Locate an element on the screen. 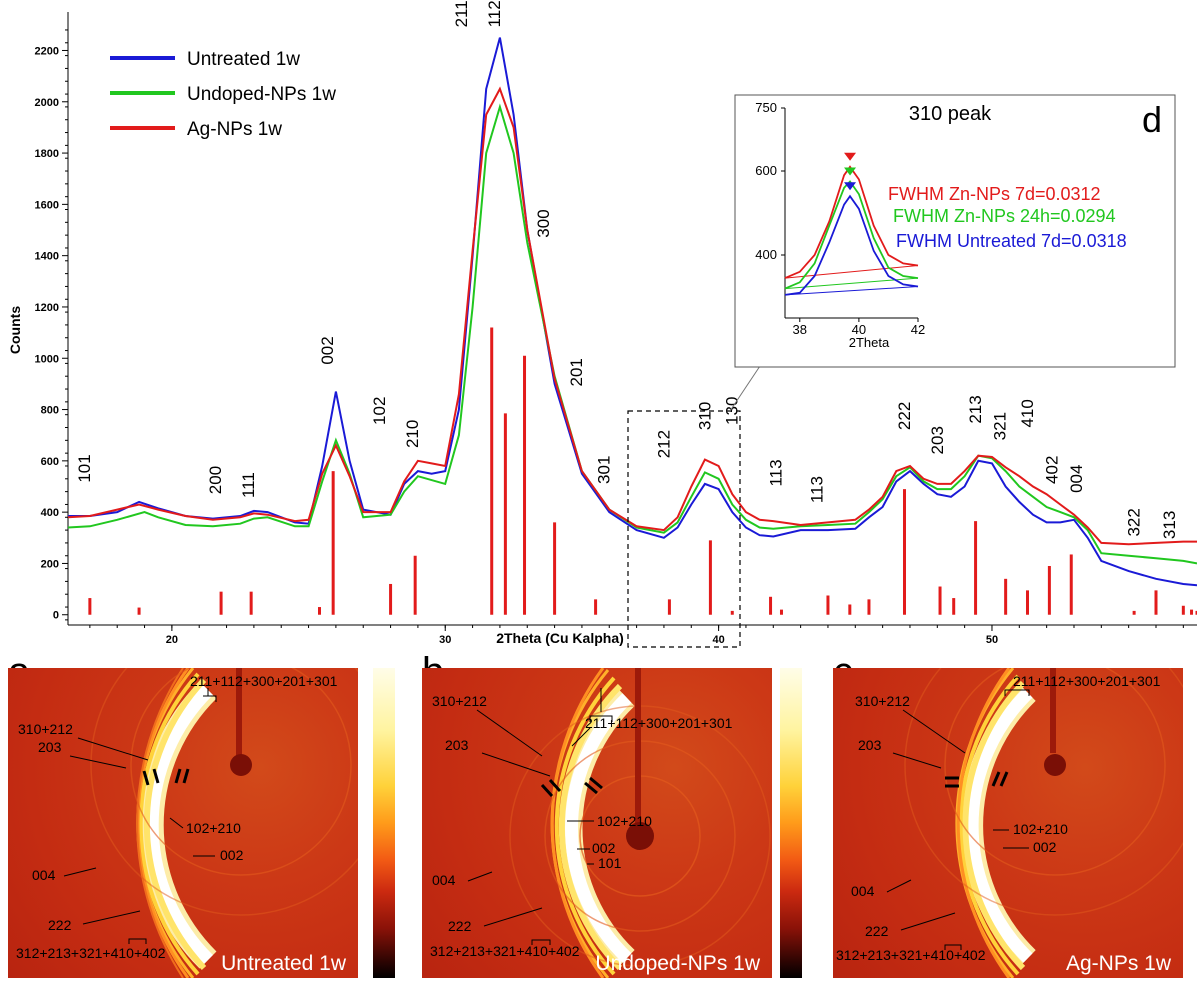 Image resolution: width=1197 pixels, height=983 pixels. legend: Untreated 1w Undoped-NPs 1w Ag-NPs 1w is located at coordinates (223, 94).